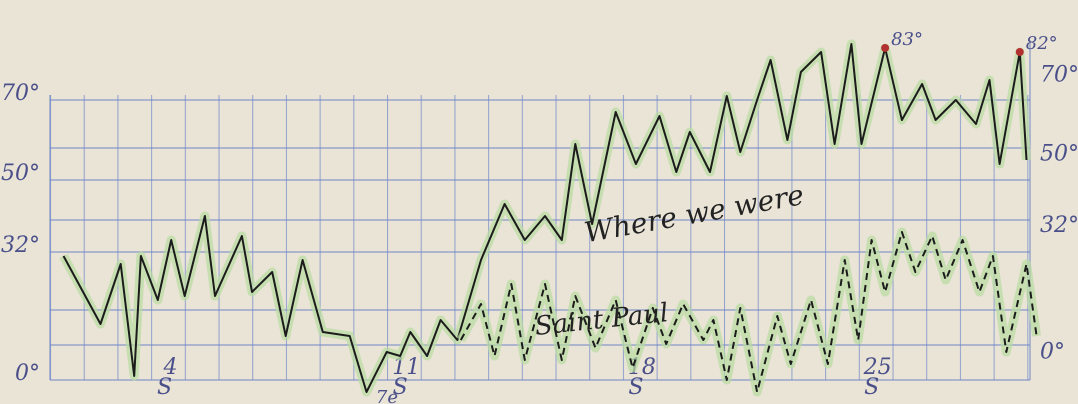 The width and height of the screenshot is (1078, 404). What do you see at coordinates (1052, 351) in the screenshot?
I see `y2-tick-label: 0°` at bounding box center [1052, 351].